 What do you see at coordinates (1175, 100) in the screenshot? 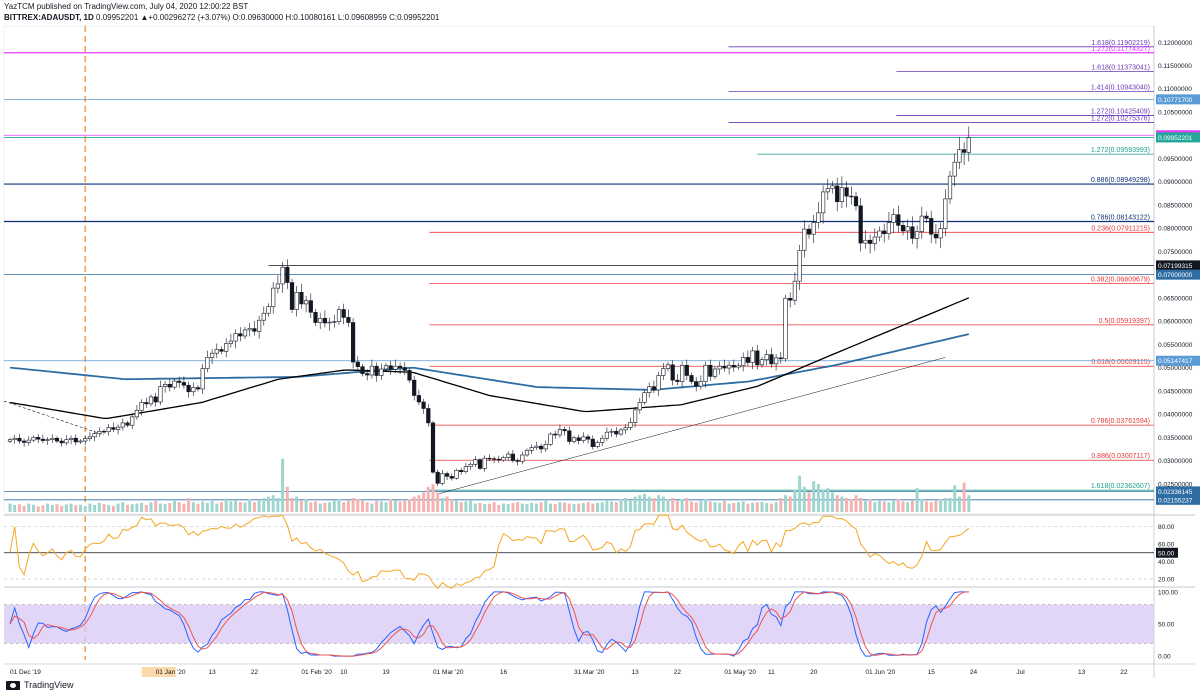
I see `price-label-text: 0.10771700` at bounding box center [1175, 100].